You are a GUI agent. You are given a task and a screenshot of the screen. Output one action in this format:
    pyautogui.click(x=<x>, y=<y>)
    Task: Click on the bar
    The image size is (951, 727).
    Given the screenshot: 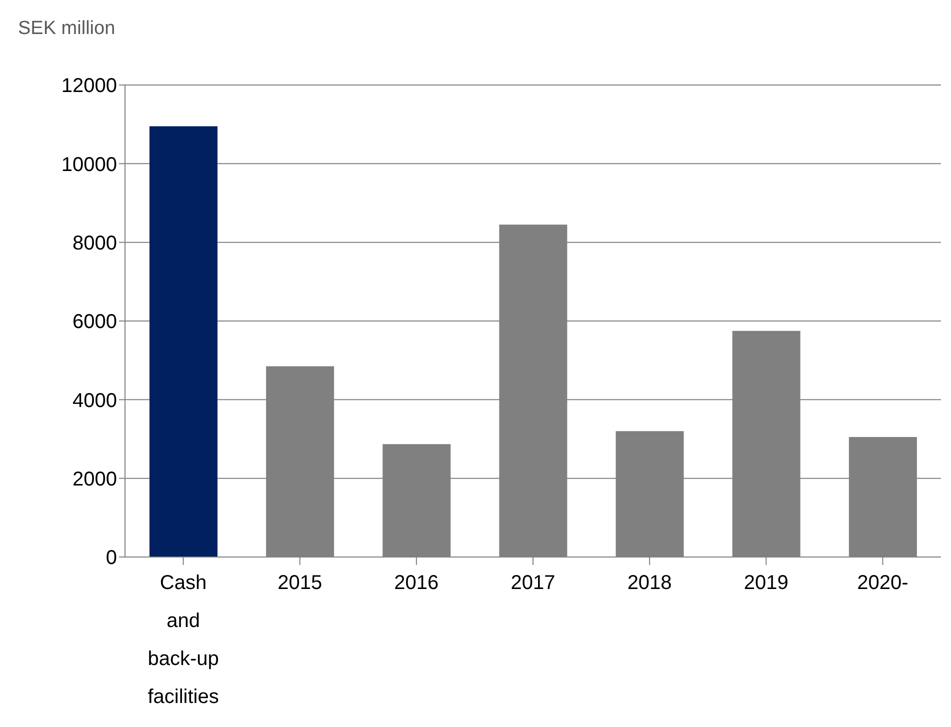 What is the action you would take?
    pyautogui.click(x=183, y=341)
    